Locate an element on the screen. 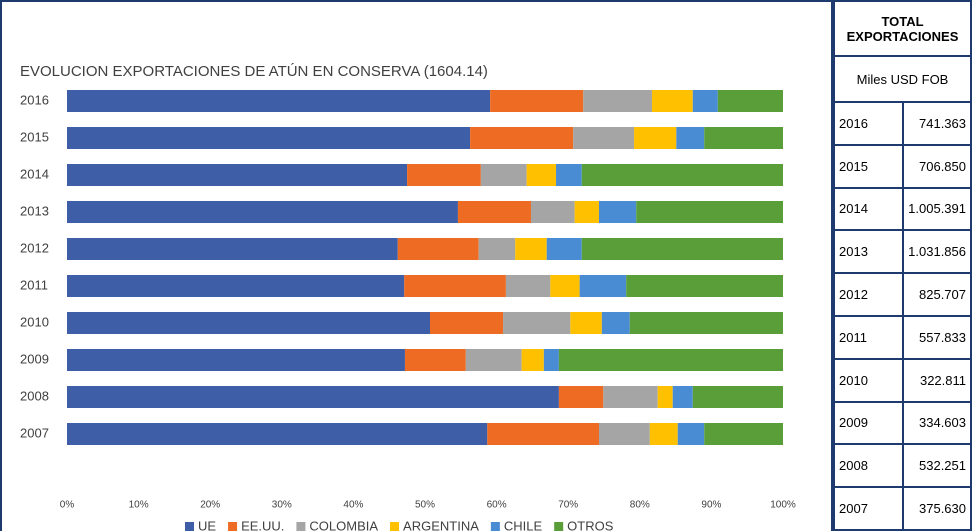 The height and width of the screenshot is (531, 972). table-row: 2015 706.850 is located at coordinates (902, 166).